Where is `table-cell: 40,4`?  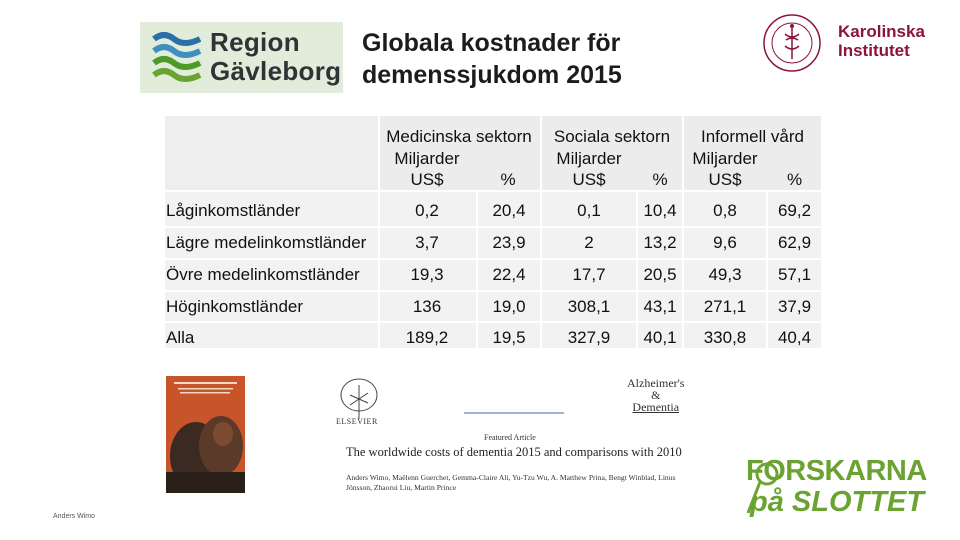
table-cell: 40,4 is located at coordinates (794, 337).